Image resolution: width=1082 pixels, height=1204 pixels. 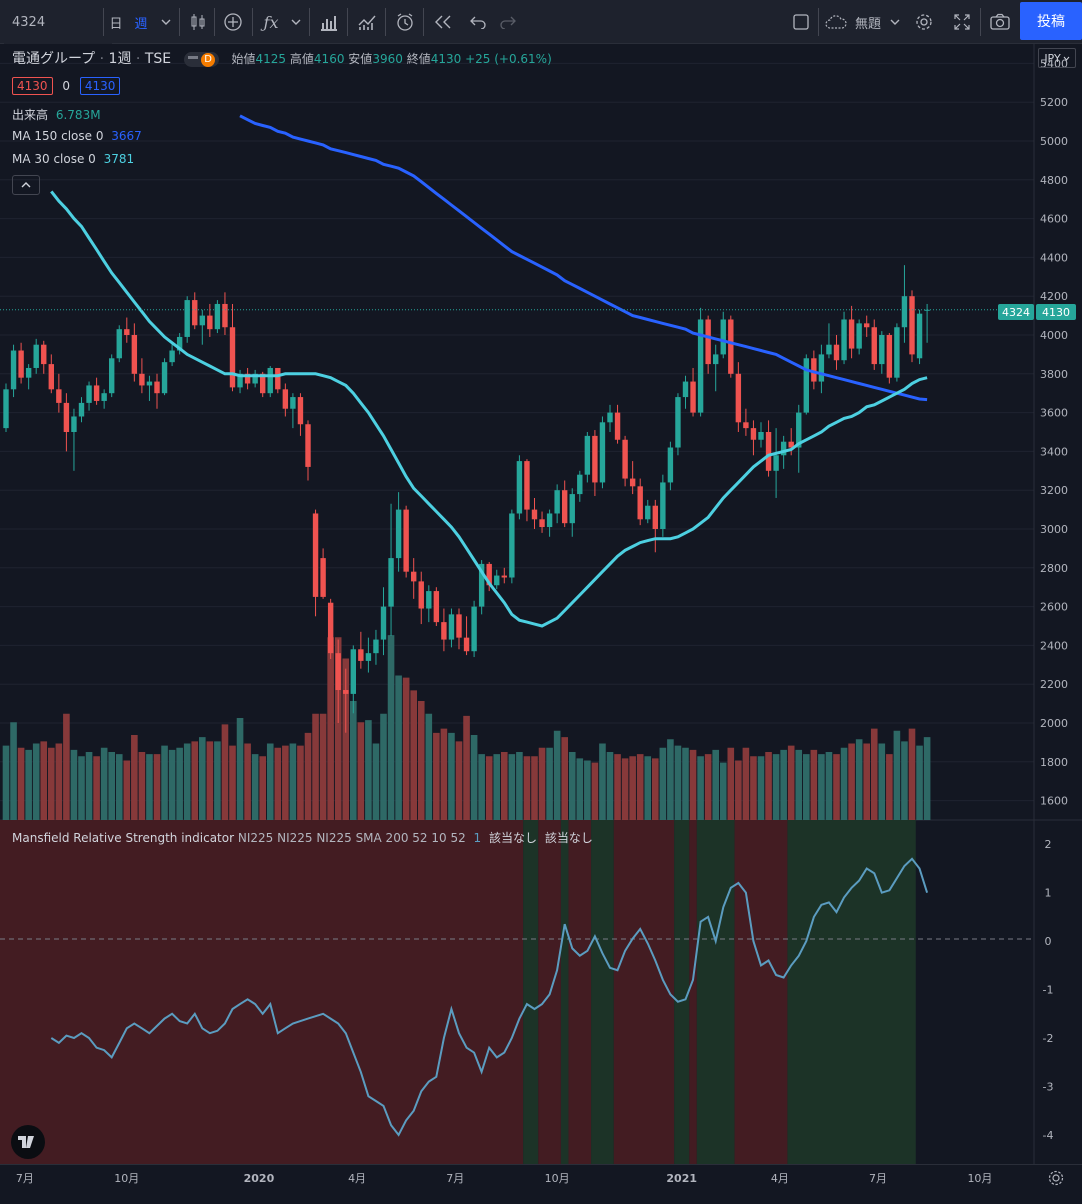 What do you see at coordinates (478, 22) in the screenshot?
I see `undo-icon` at bounding box center [478, 22].